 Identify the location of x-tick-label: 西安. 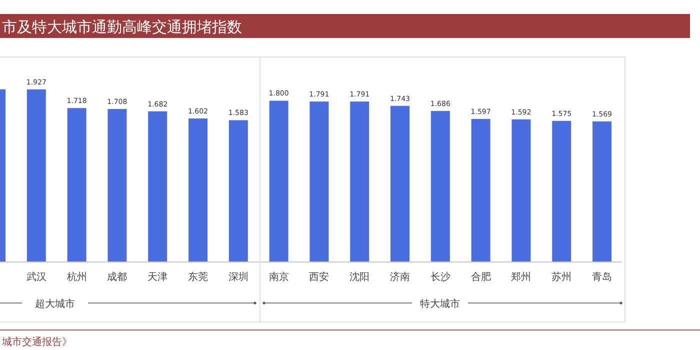
(319, 277).